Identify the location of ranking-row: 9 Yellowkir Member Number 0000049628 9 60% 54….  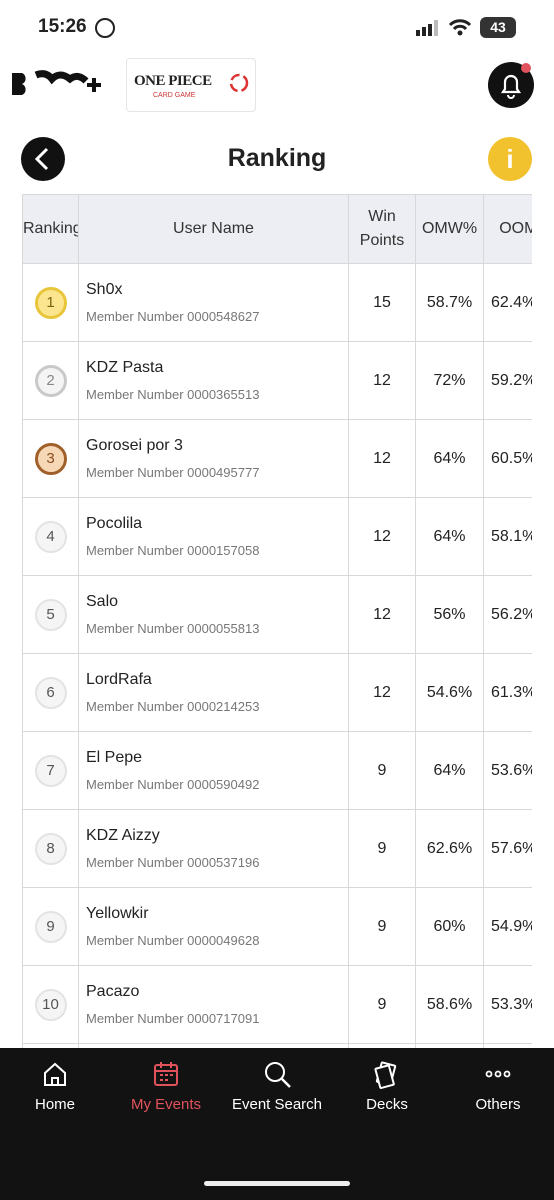
(277, 926).